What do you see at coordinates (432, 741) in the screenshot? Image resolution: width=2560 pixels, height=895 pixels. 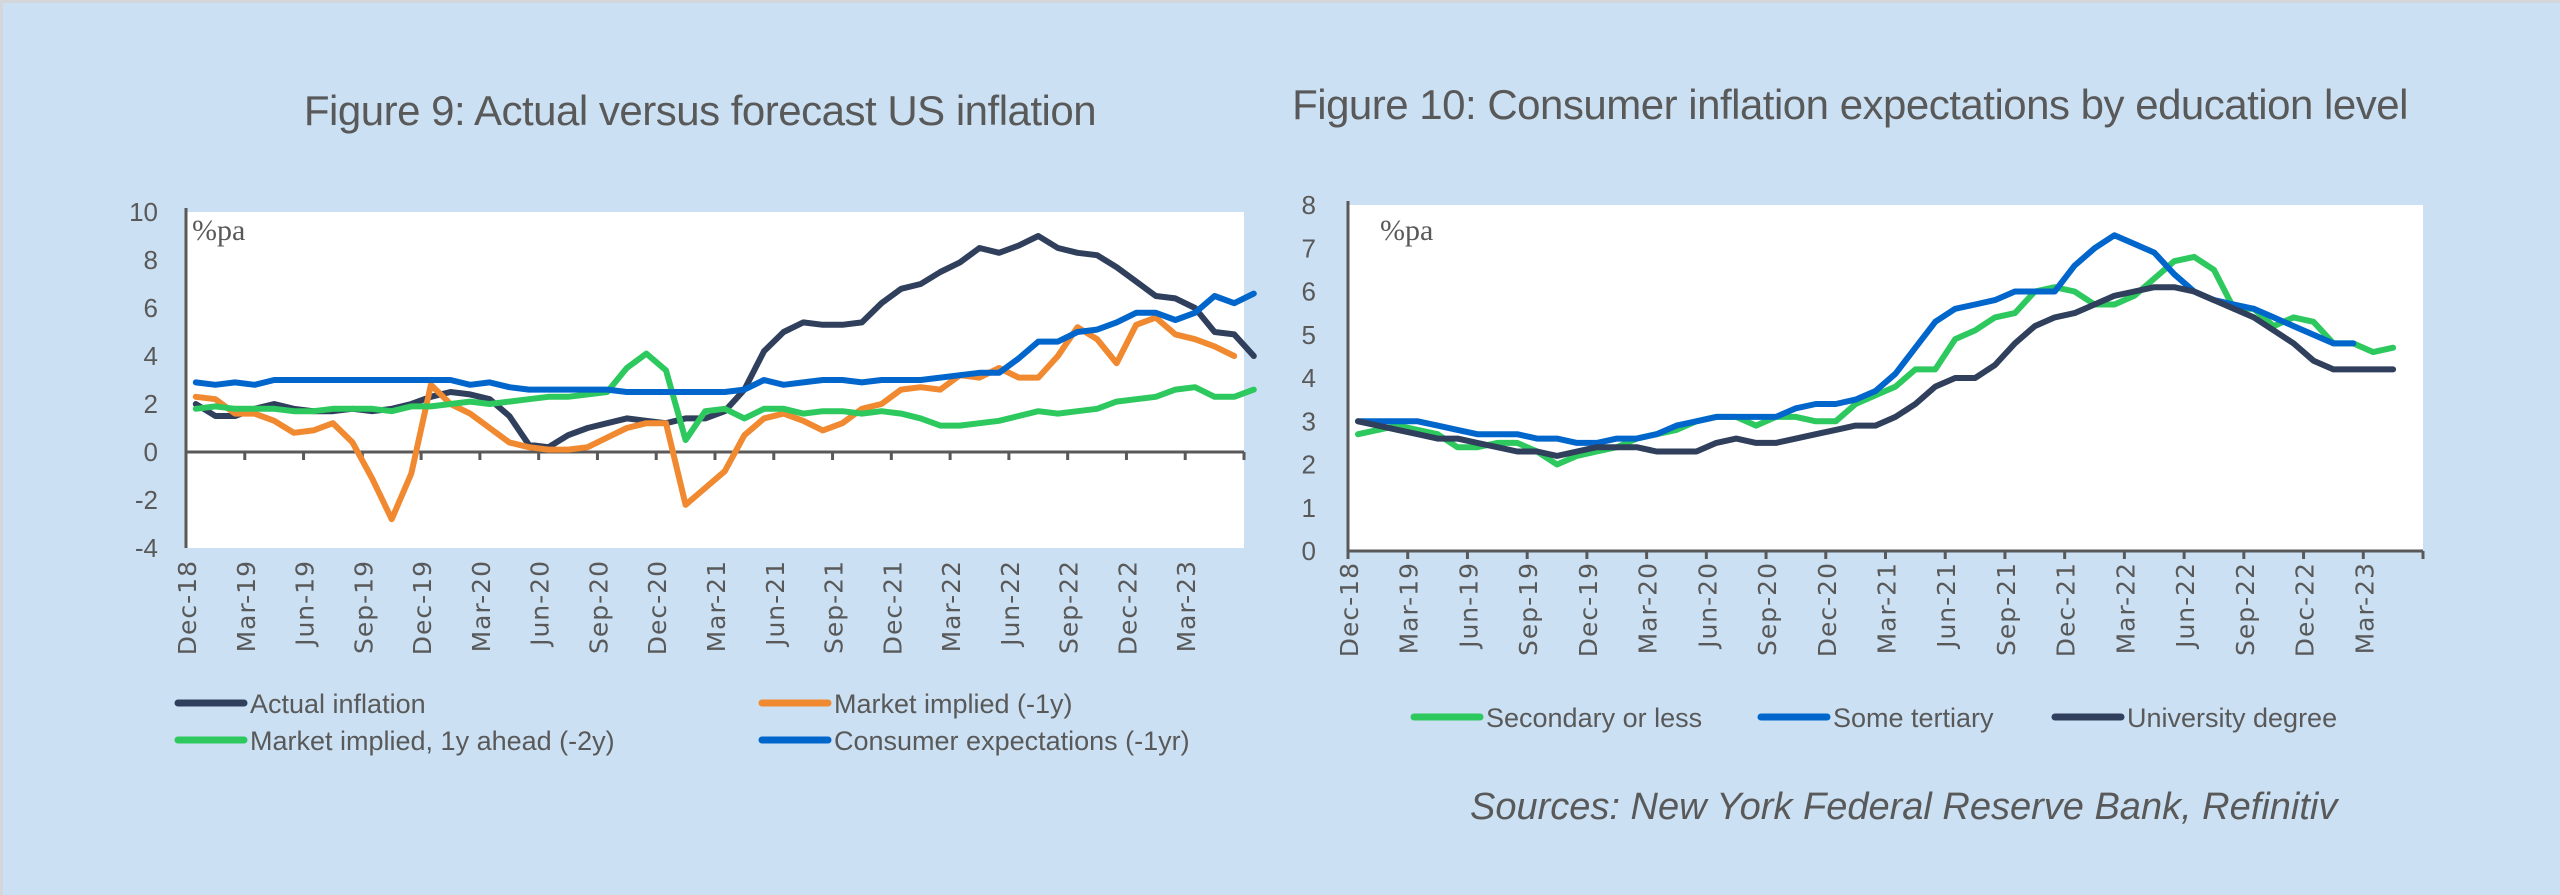 I see `legend-label: Market implied, 1y ahead (-2y)` at bounding box center [432, 741].